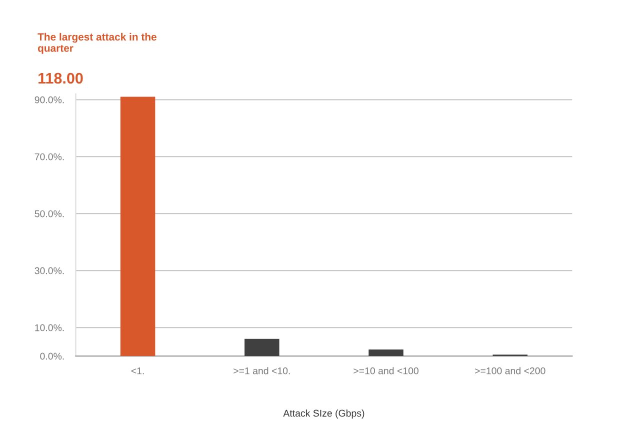 The height and width of the screenshot is (439, 626). Describe the element at coordinates (60, 78) in the screenshot. I see `chart-subtitle: 118.00` at that location.